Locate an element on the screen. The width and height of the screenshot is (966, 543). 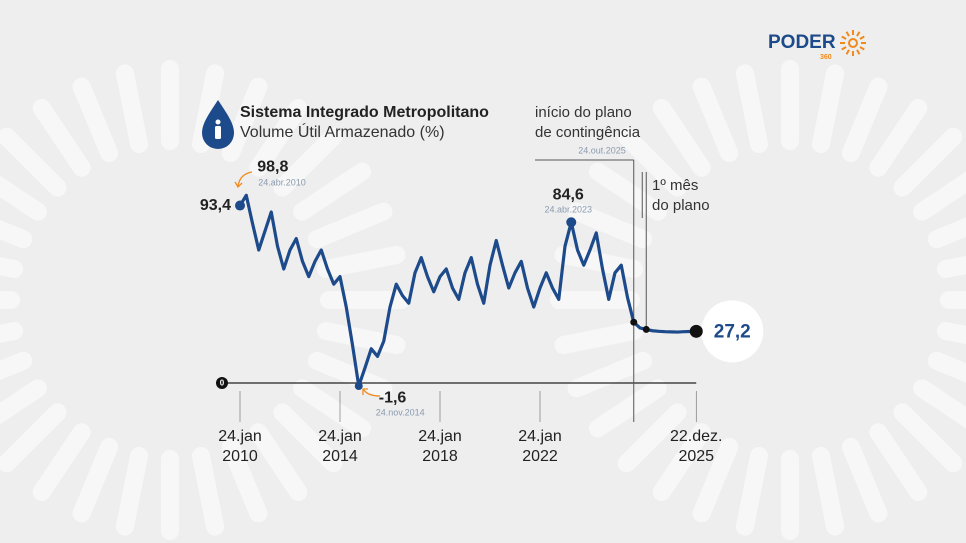
point-date: 24.nov.2014 is located at coordinates (400, 412).